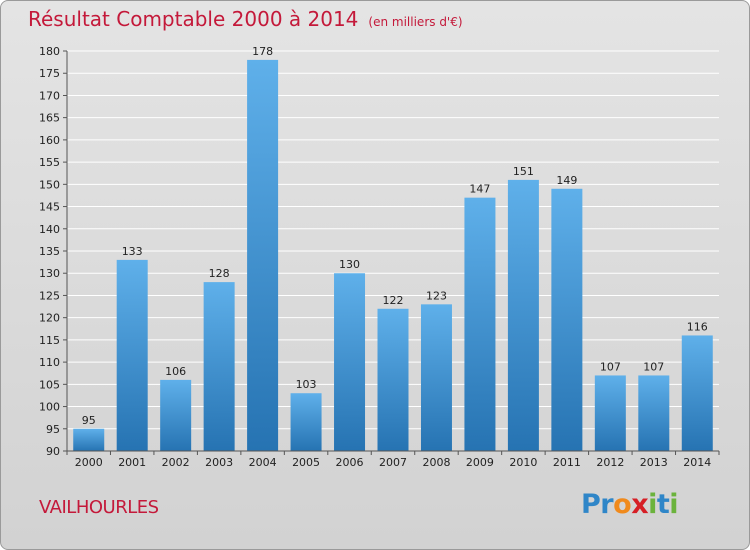  What do you see at coordinates (175, 371) in the screenshot?
I see `data-label: 106` at bounding box center [175, 371].